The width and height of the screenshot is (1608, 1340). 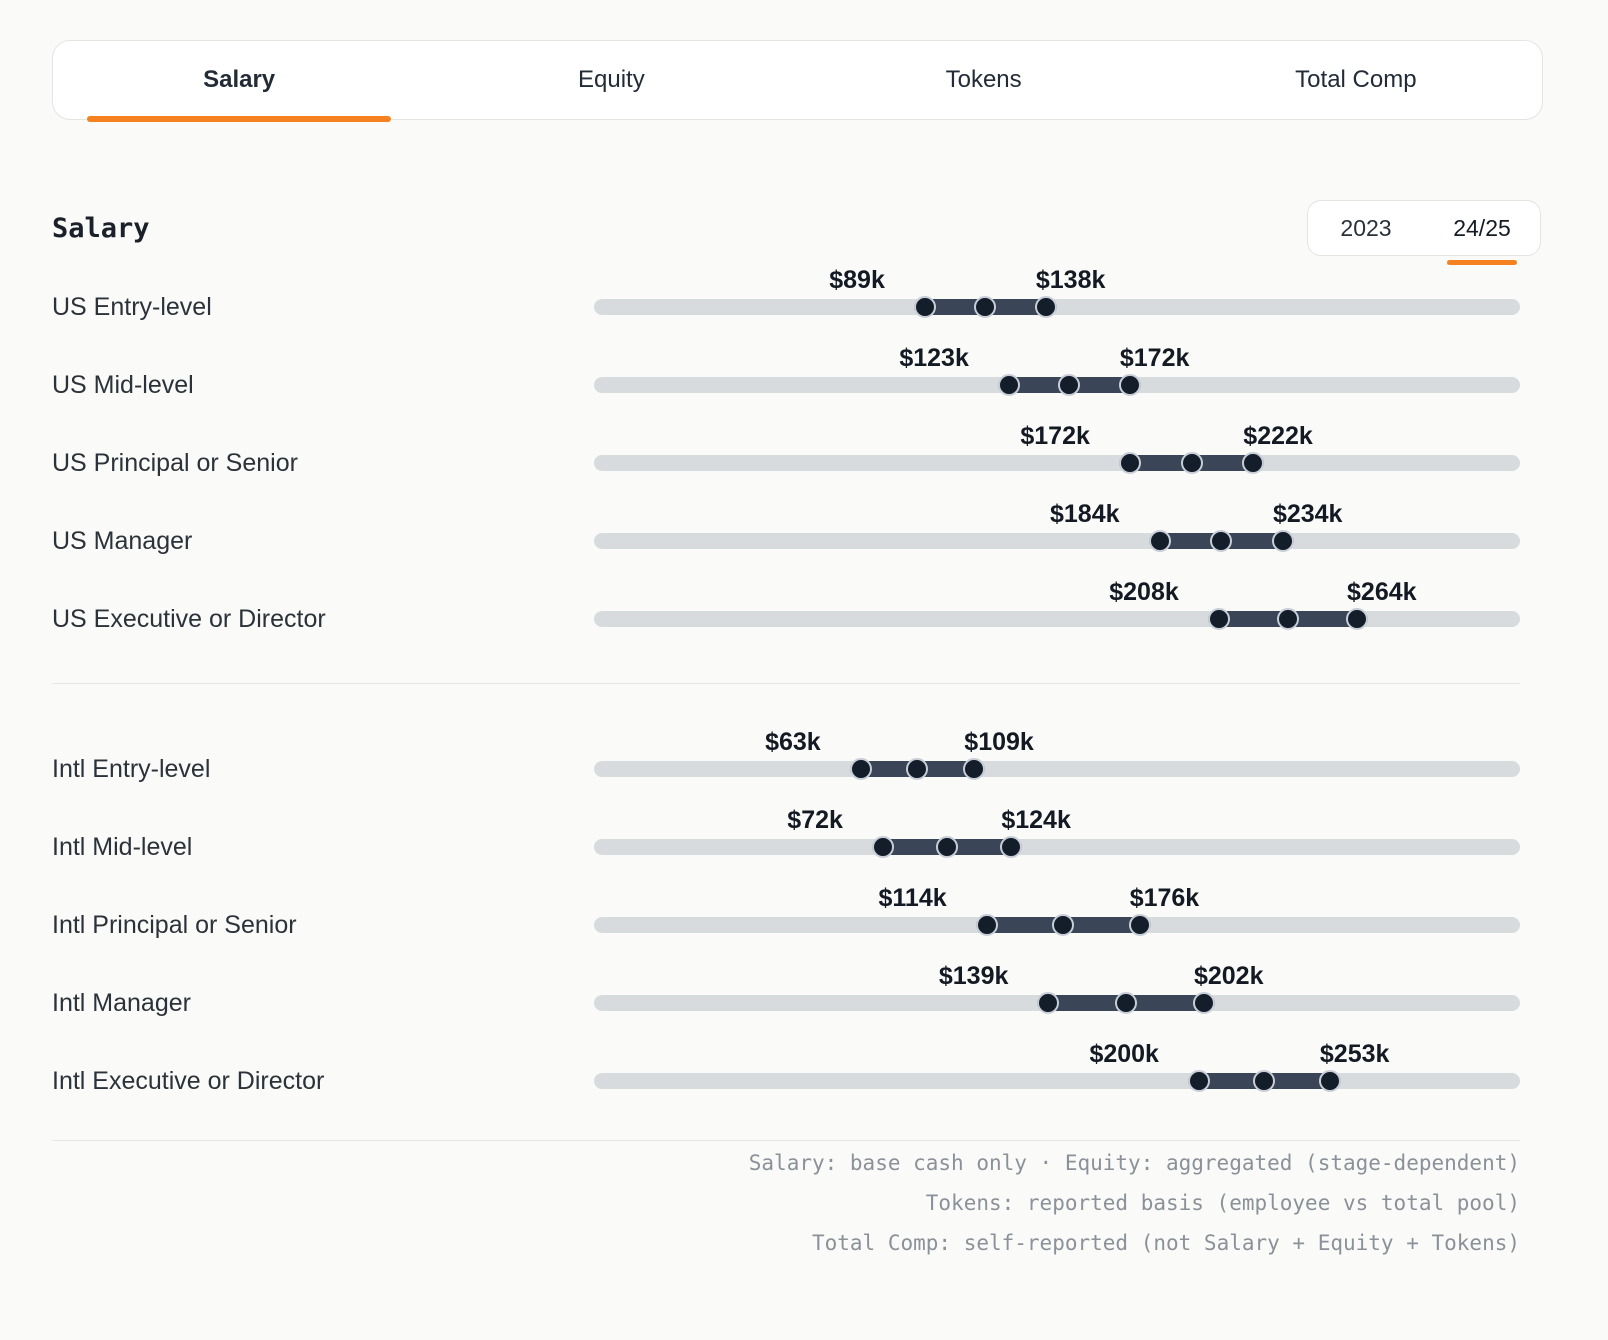 What do you see at coordinates (175, 462) in the screenshot?
I see `row-label: US Principal or Senior` at bounding box center [175, 462].